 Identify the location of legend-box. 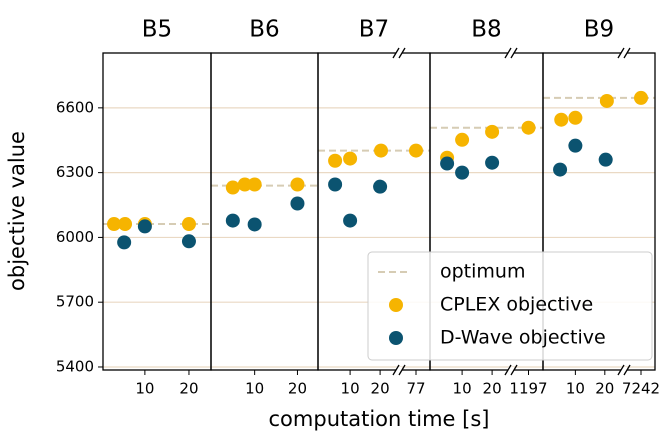
(510, 306).